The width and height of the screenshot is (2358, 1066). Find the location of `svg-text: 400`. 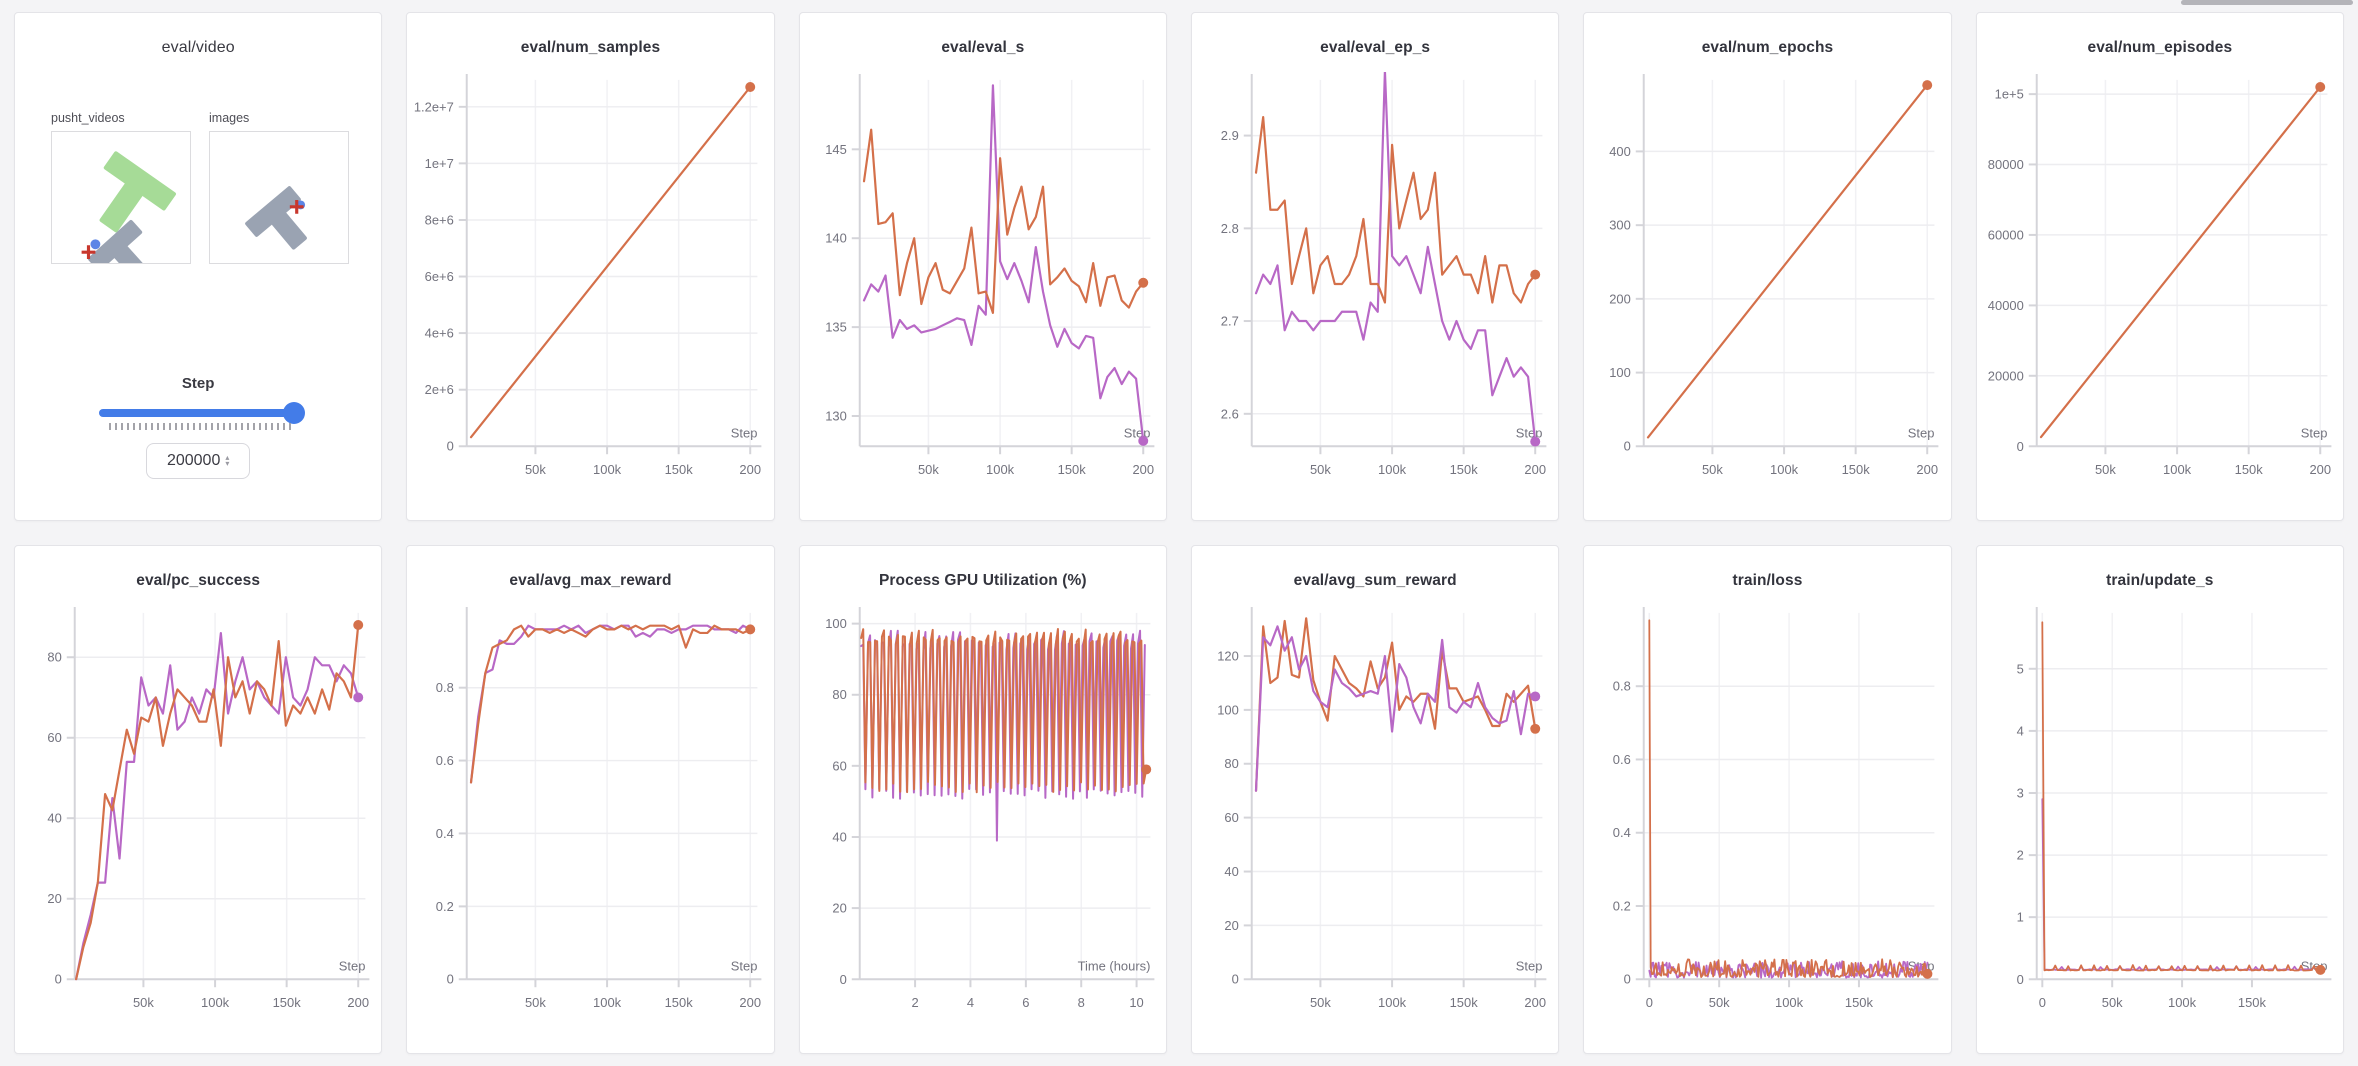

svg-text: 400 is located at coordinates (1621, 151).